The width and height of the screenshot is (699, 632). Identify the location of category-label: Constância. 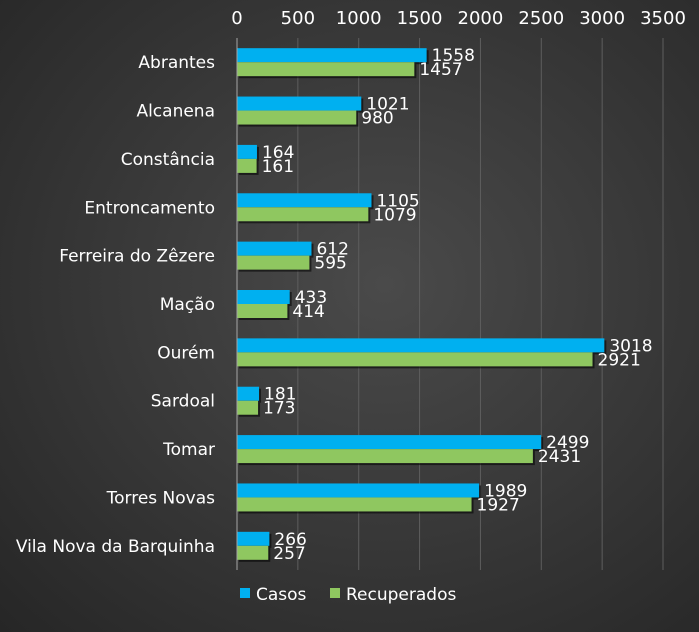
(168, 160).